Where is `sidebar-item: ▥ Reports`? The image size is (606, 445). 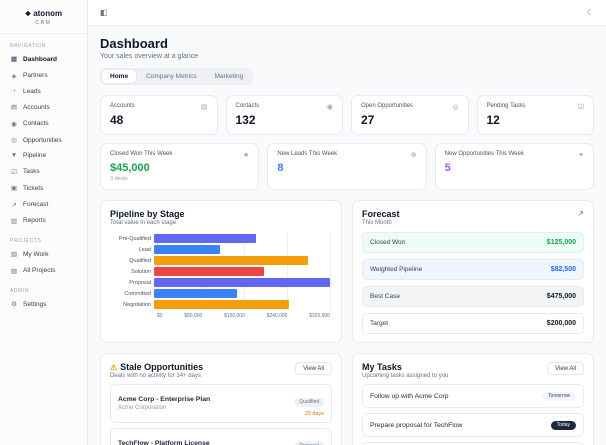
sidebar-item: ▥ Reports is located at coordinates (43, 221).